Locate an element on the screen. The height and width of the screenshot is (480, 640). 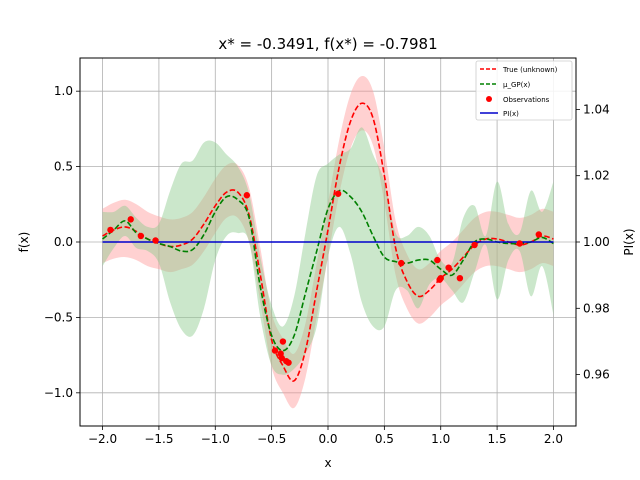
legend-swatch-observations is located at coordinates (489, 99).